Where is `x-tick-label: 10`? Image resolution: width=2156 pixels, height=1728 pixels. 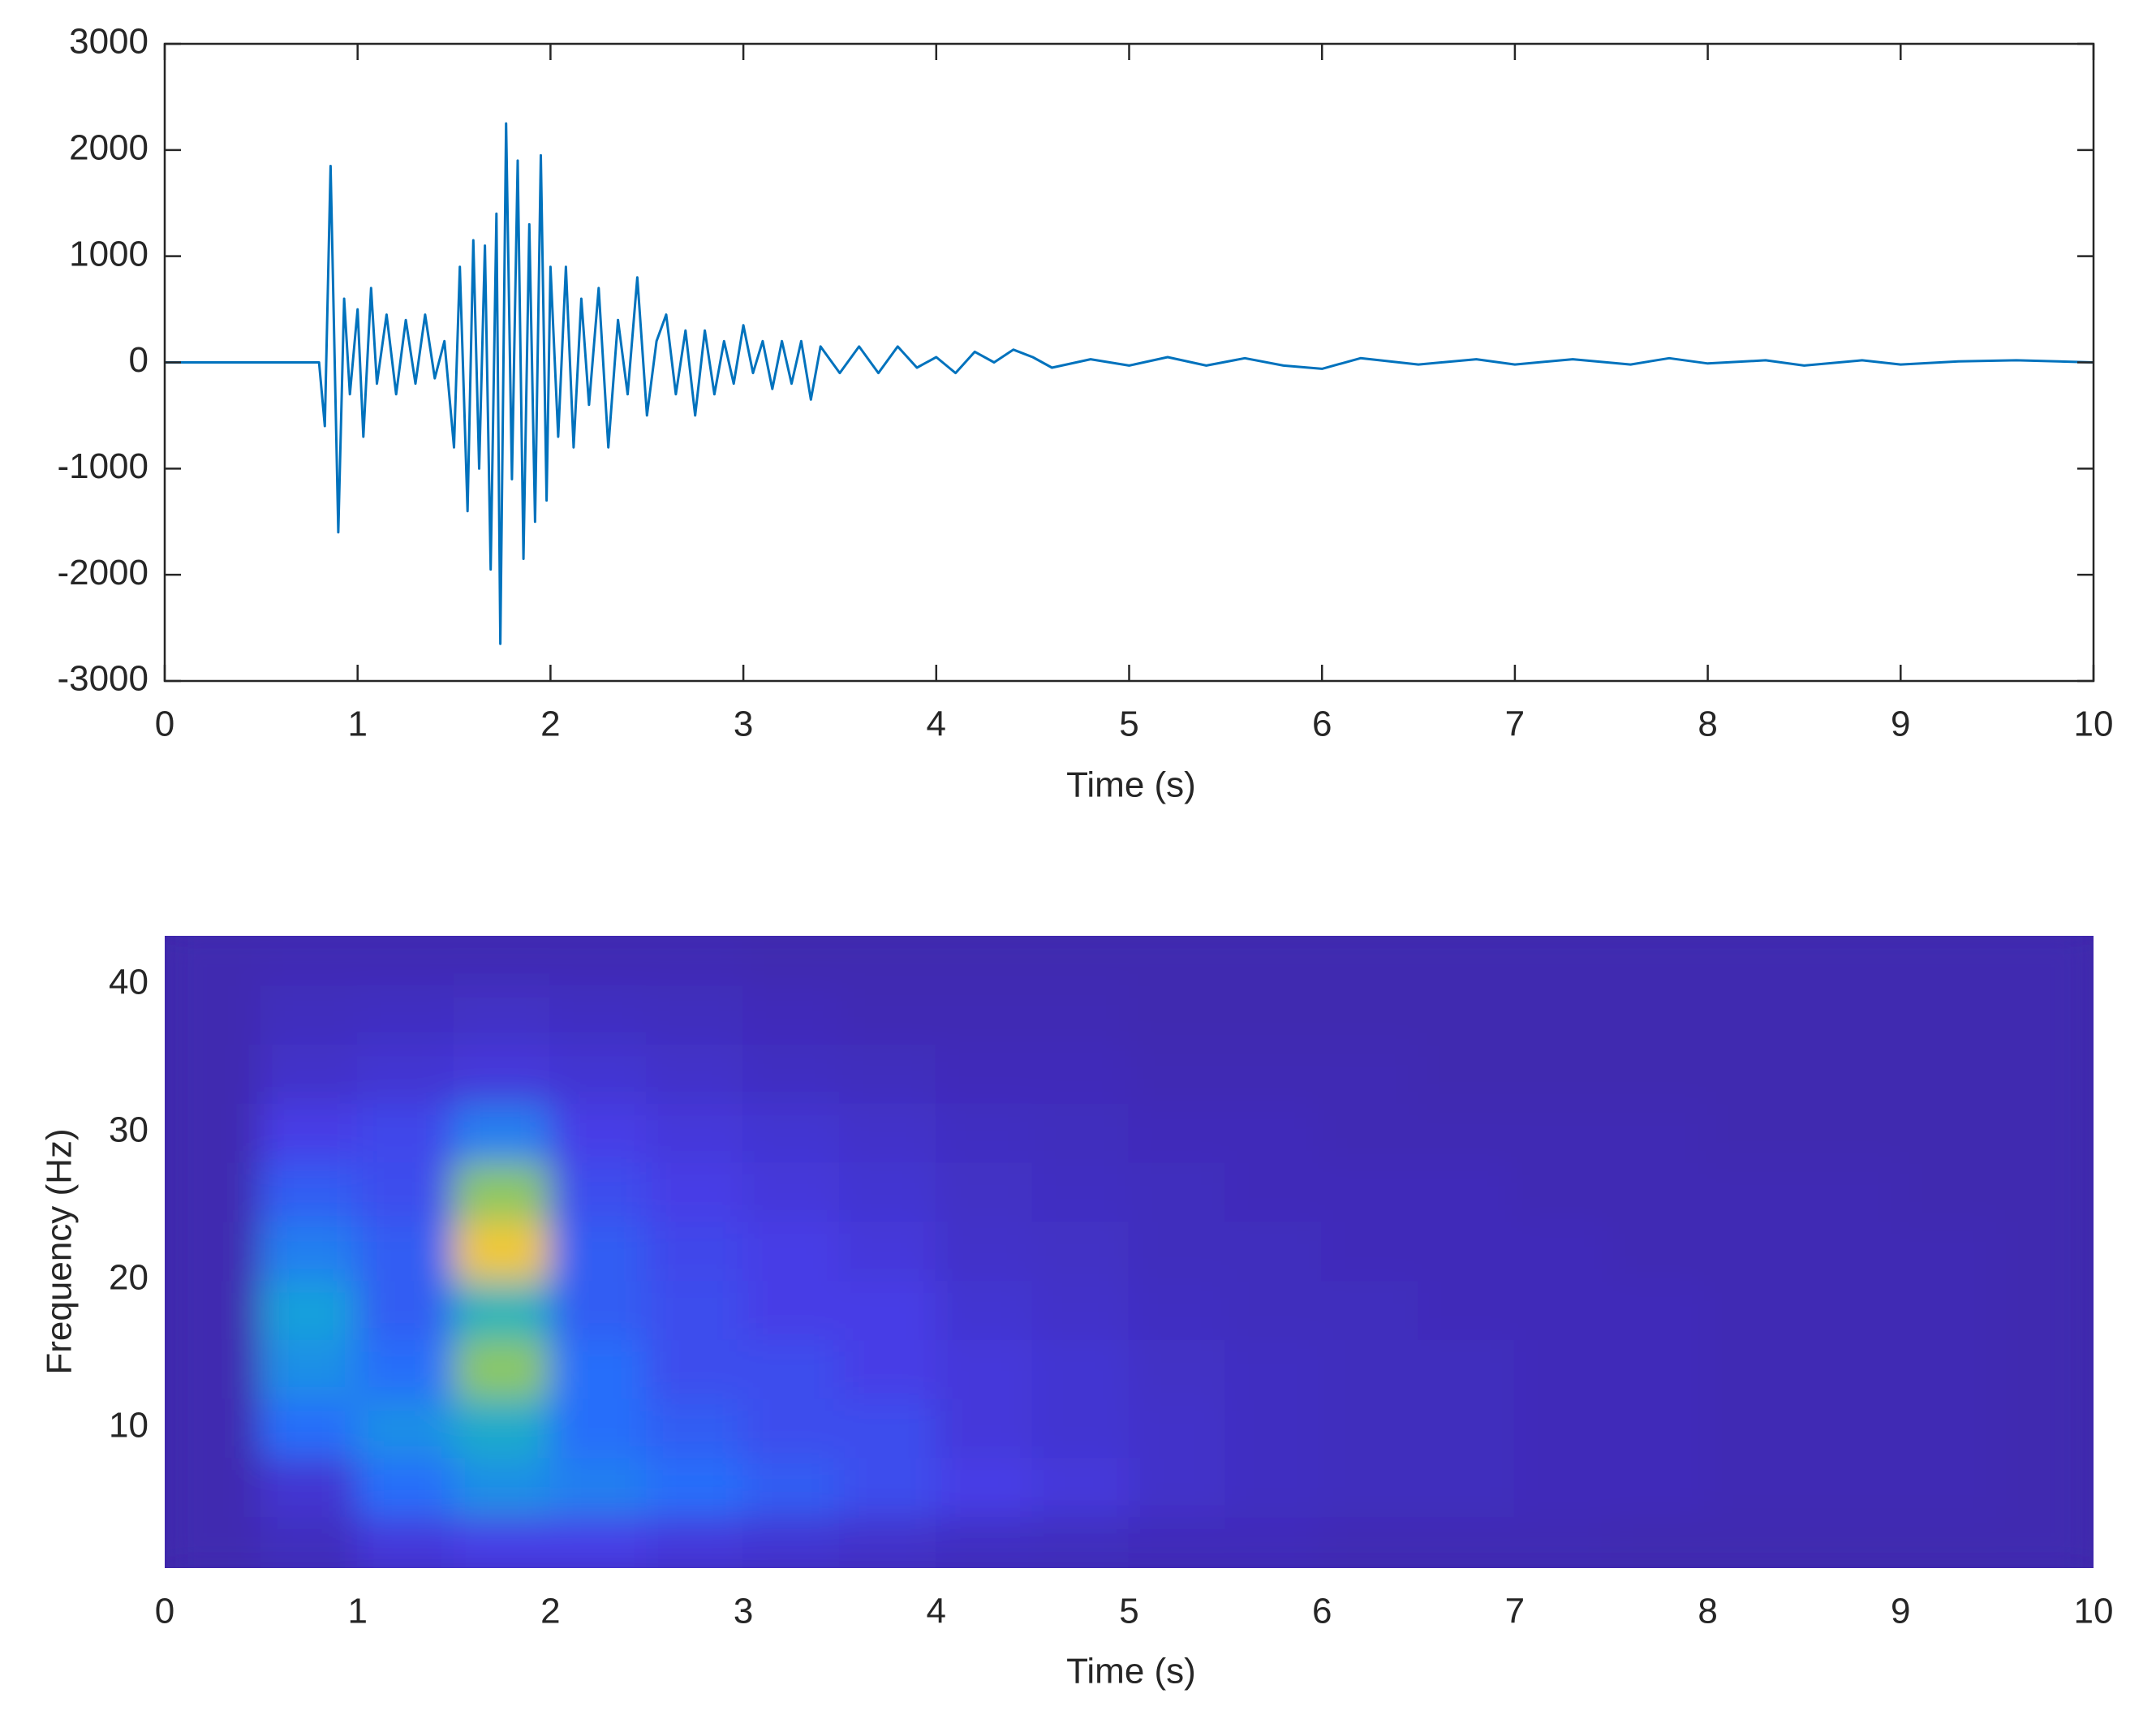
x-tick-label: 10 is located at coordinates (2094, 724).